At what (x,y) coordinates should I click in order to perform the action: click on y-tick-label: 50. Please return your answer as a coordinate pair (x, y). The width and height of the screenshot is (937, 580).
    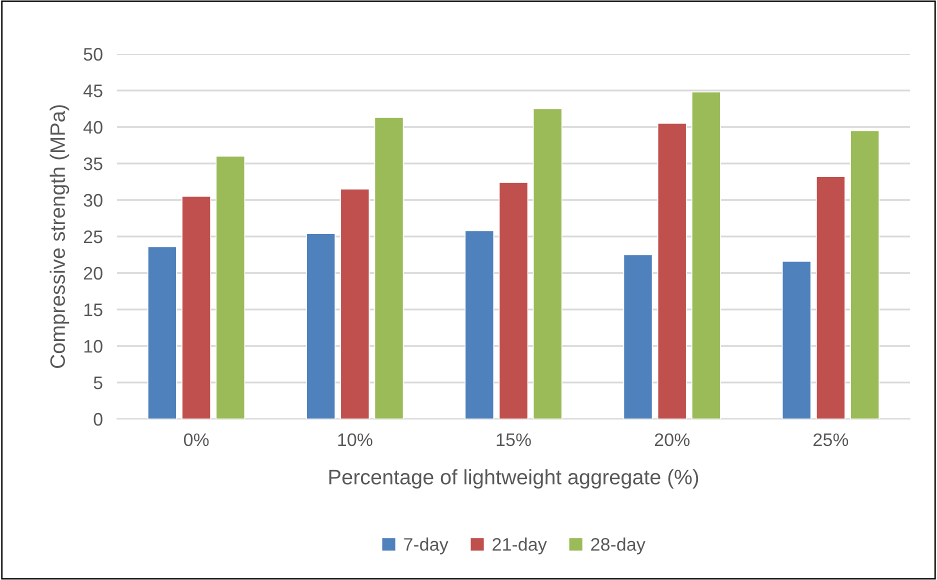
    Looking at the image, I should click on (93, 54).